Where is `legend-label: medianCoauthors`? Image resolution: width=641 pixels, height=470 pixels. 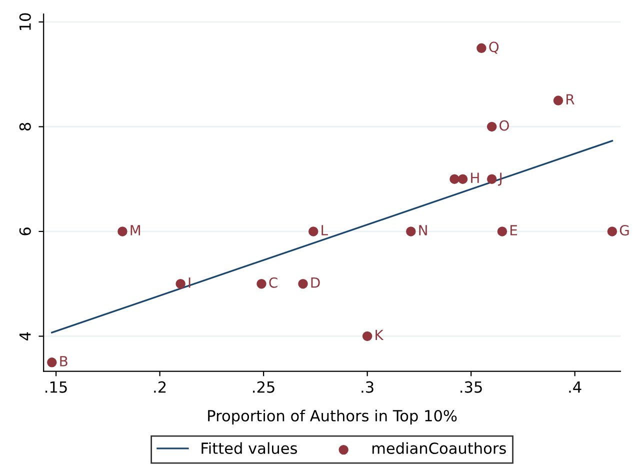 legend-label: medianCoauthors is located at coordinates (439, 448).